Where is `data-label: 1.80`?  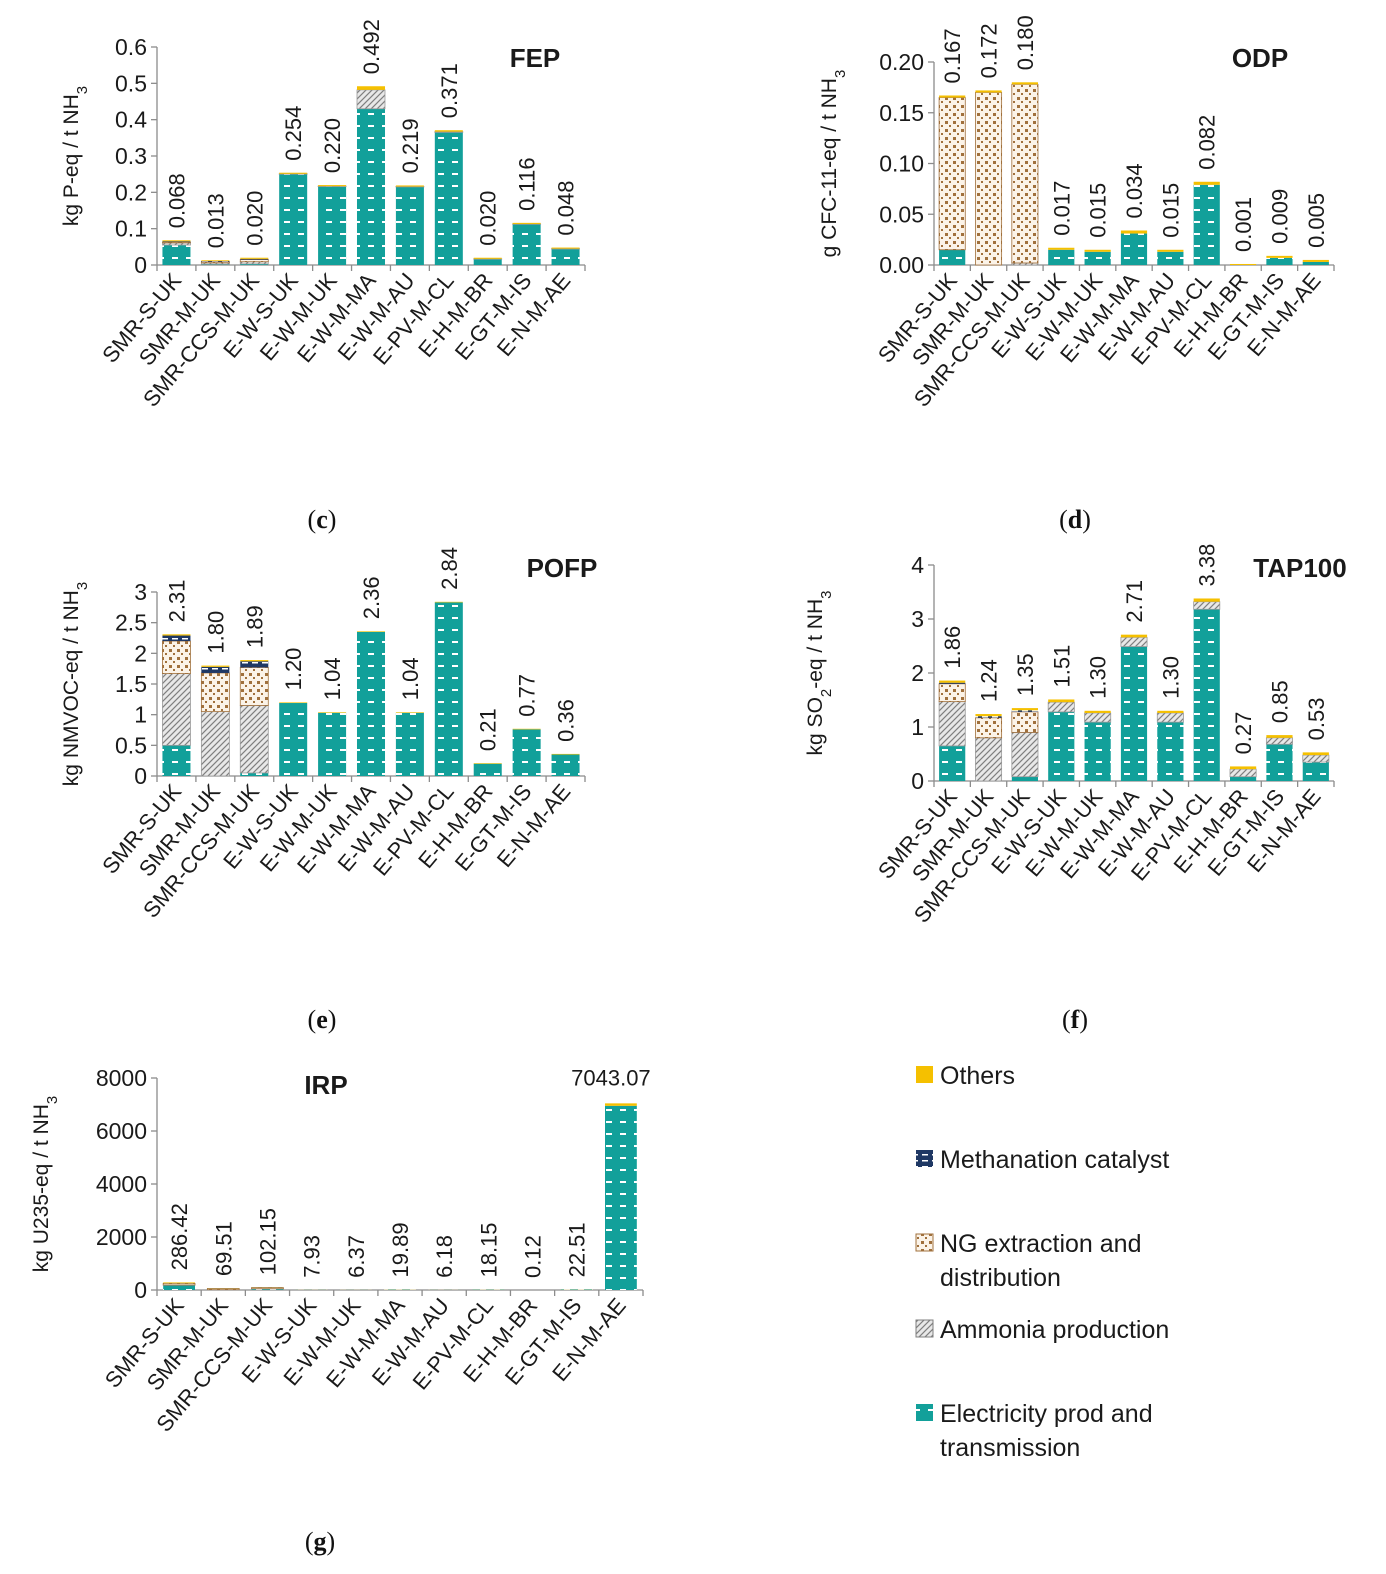
data-label: 1.80 is located at coordinates (215, 632).